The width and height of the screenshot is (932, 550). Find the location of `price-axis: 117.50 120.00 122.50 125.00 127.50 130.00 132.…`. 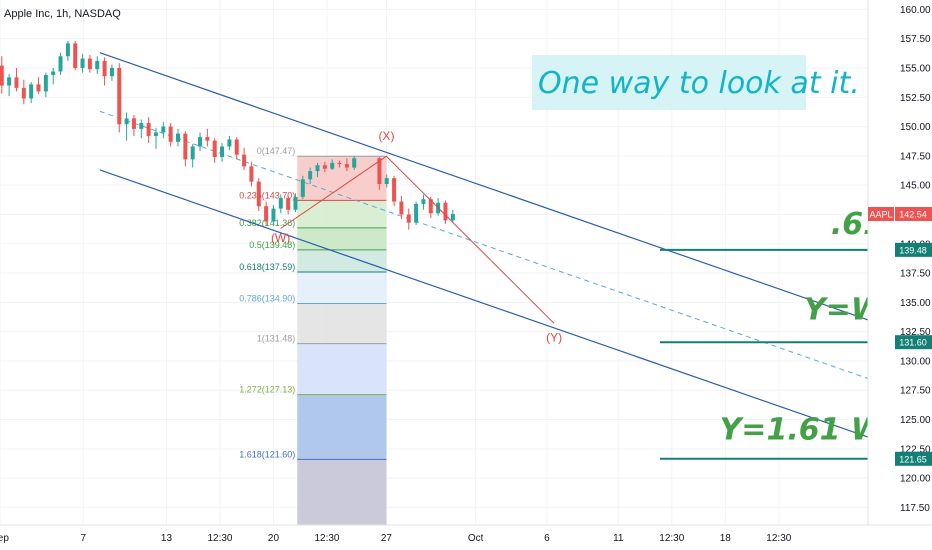

price-axis: 117.50 120.00 122.50 125.00 127.50 130.00 132.… is located at coordinates (899, 275).